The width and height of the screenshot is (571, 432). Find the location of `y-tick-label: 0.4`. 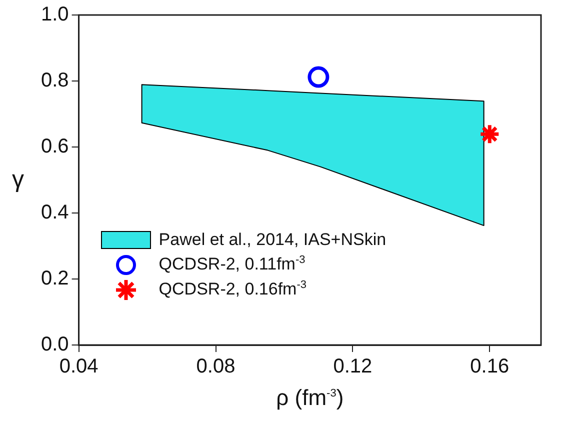

y-tick-label: 0.4 is located at coordinates (54, 213).